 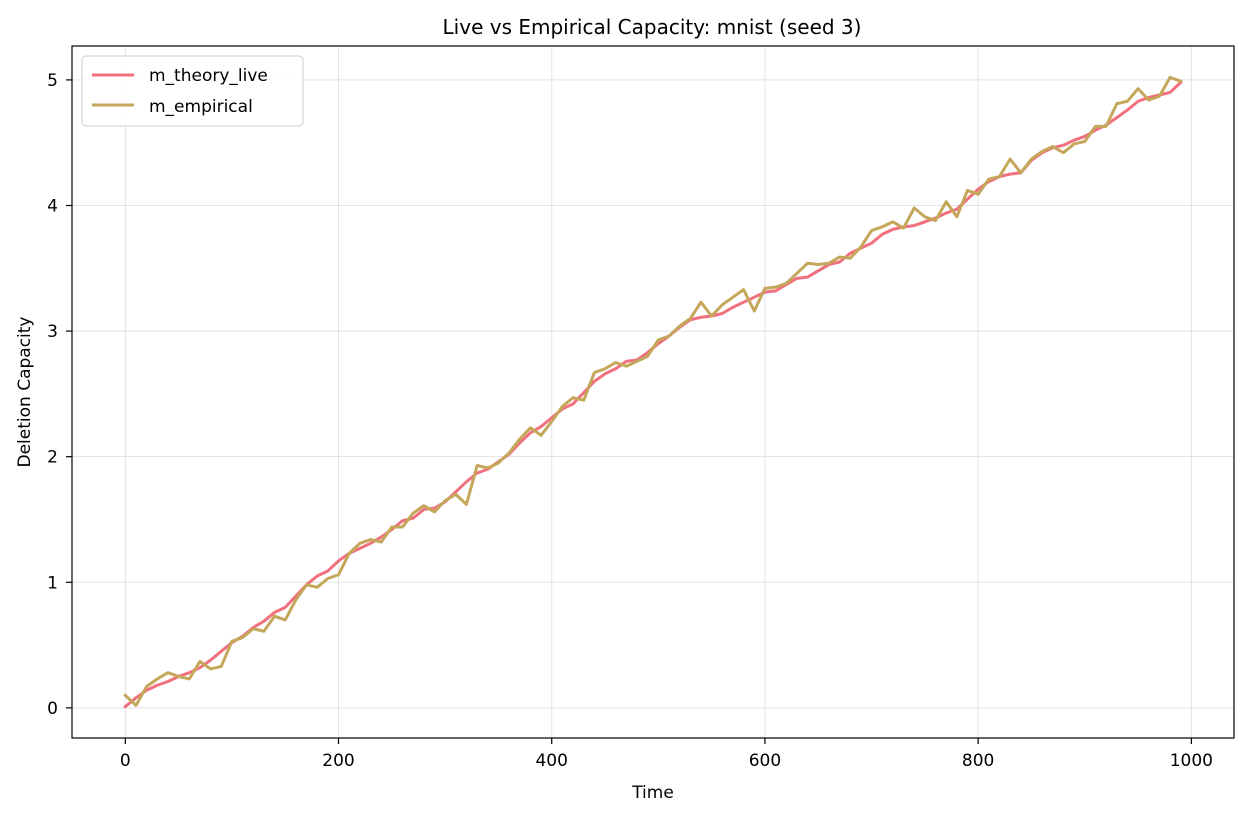 What do you see at coordinates (978, 761) in the screenshot?
I see `x-tick-label: 800` at bounding box center [978, 761].